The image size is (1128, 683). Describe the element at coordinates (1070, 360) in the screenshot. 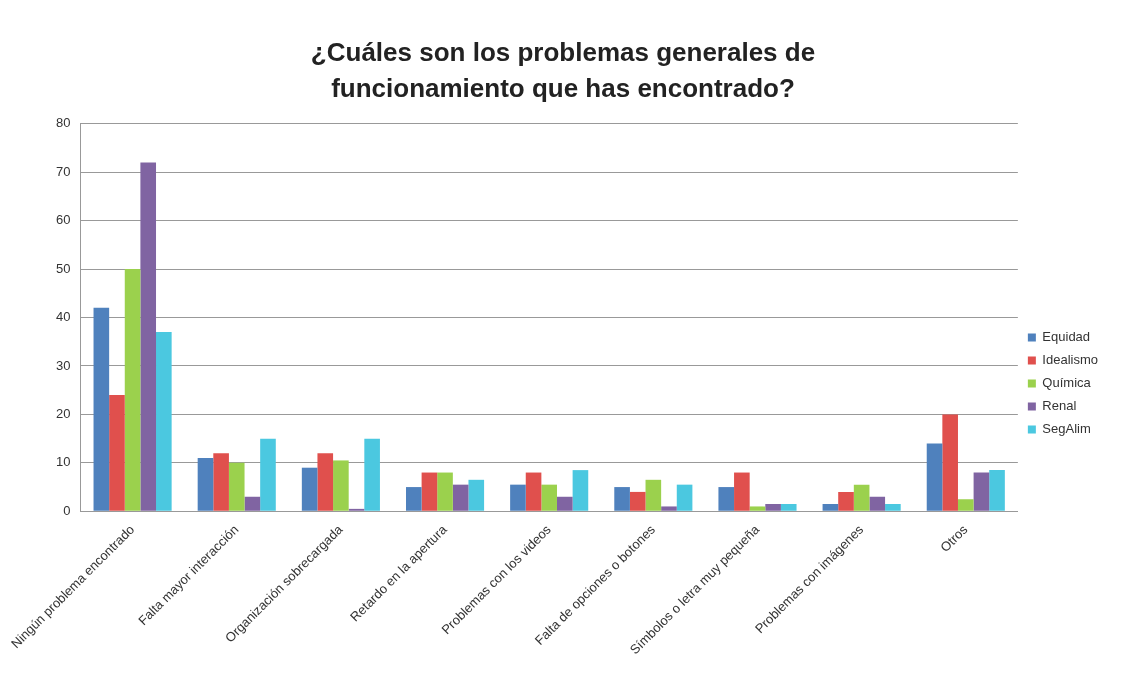

I see `legend-label: Idealismo` at that location.